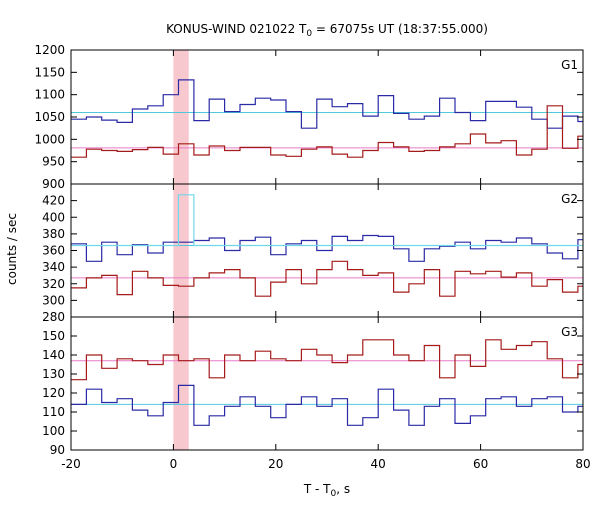 The height and width of the screenshot is (505, 600). I want to click on x-tick-label: 40, so click(378, 464).